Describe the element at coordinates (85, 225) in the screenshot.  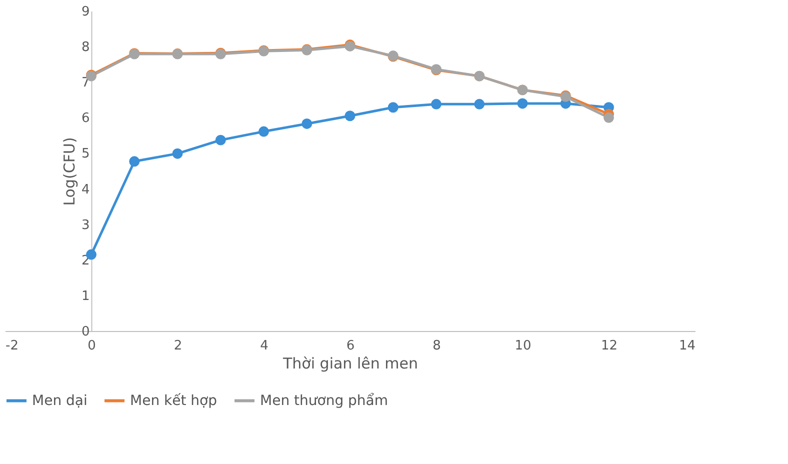
I see `y-tick-label: 3` at that location.